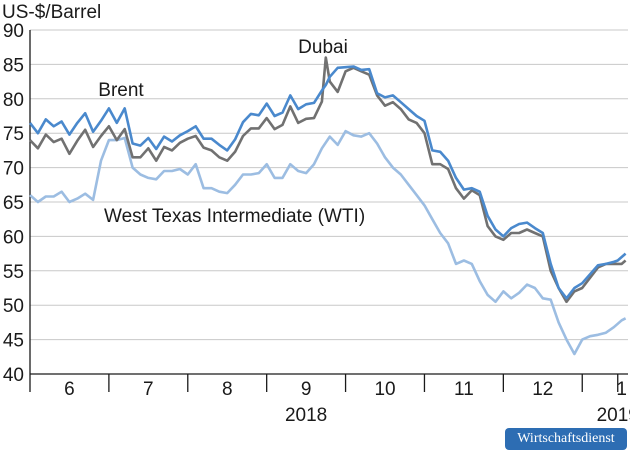  Describe the element at coordinates (13, 169) in the screenshot. I see `y-tick-label-70: 70` at that location.